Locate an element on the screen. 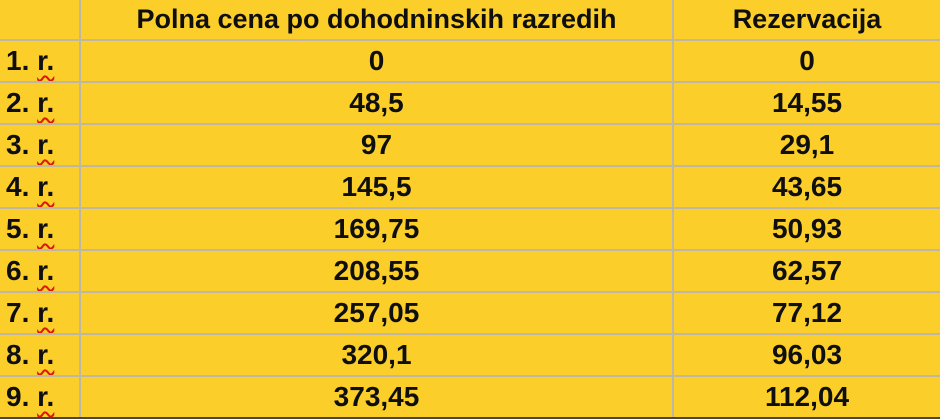 Image resolution: width=940 pixels, height=419 pixels. rezervacija-cell: 96,03 is located at coordinates (806, 355).